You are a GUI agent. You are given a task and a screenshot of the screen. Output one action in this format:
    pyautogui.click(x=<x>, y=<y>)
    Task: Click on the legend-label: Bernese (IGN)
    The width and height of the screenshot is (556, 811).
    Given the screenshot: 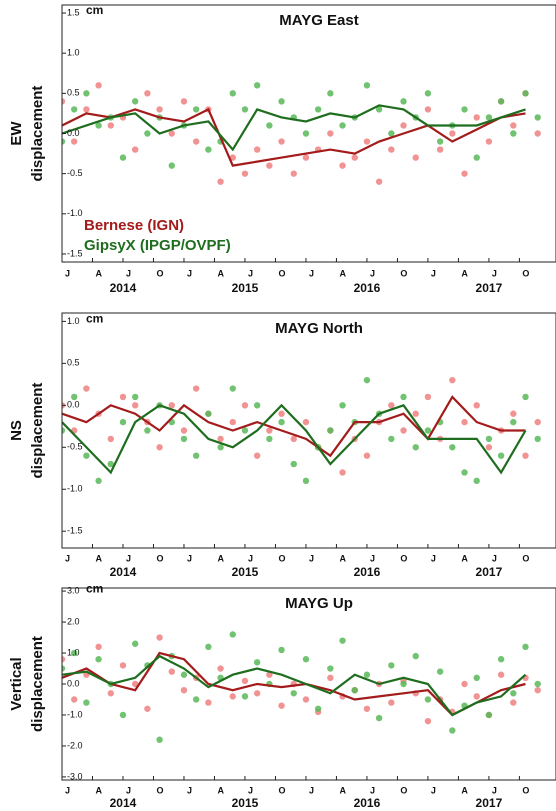 What is the action you would take?
    pyautogui.click(x=134, y=225)
    